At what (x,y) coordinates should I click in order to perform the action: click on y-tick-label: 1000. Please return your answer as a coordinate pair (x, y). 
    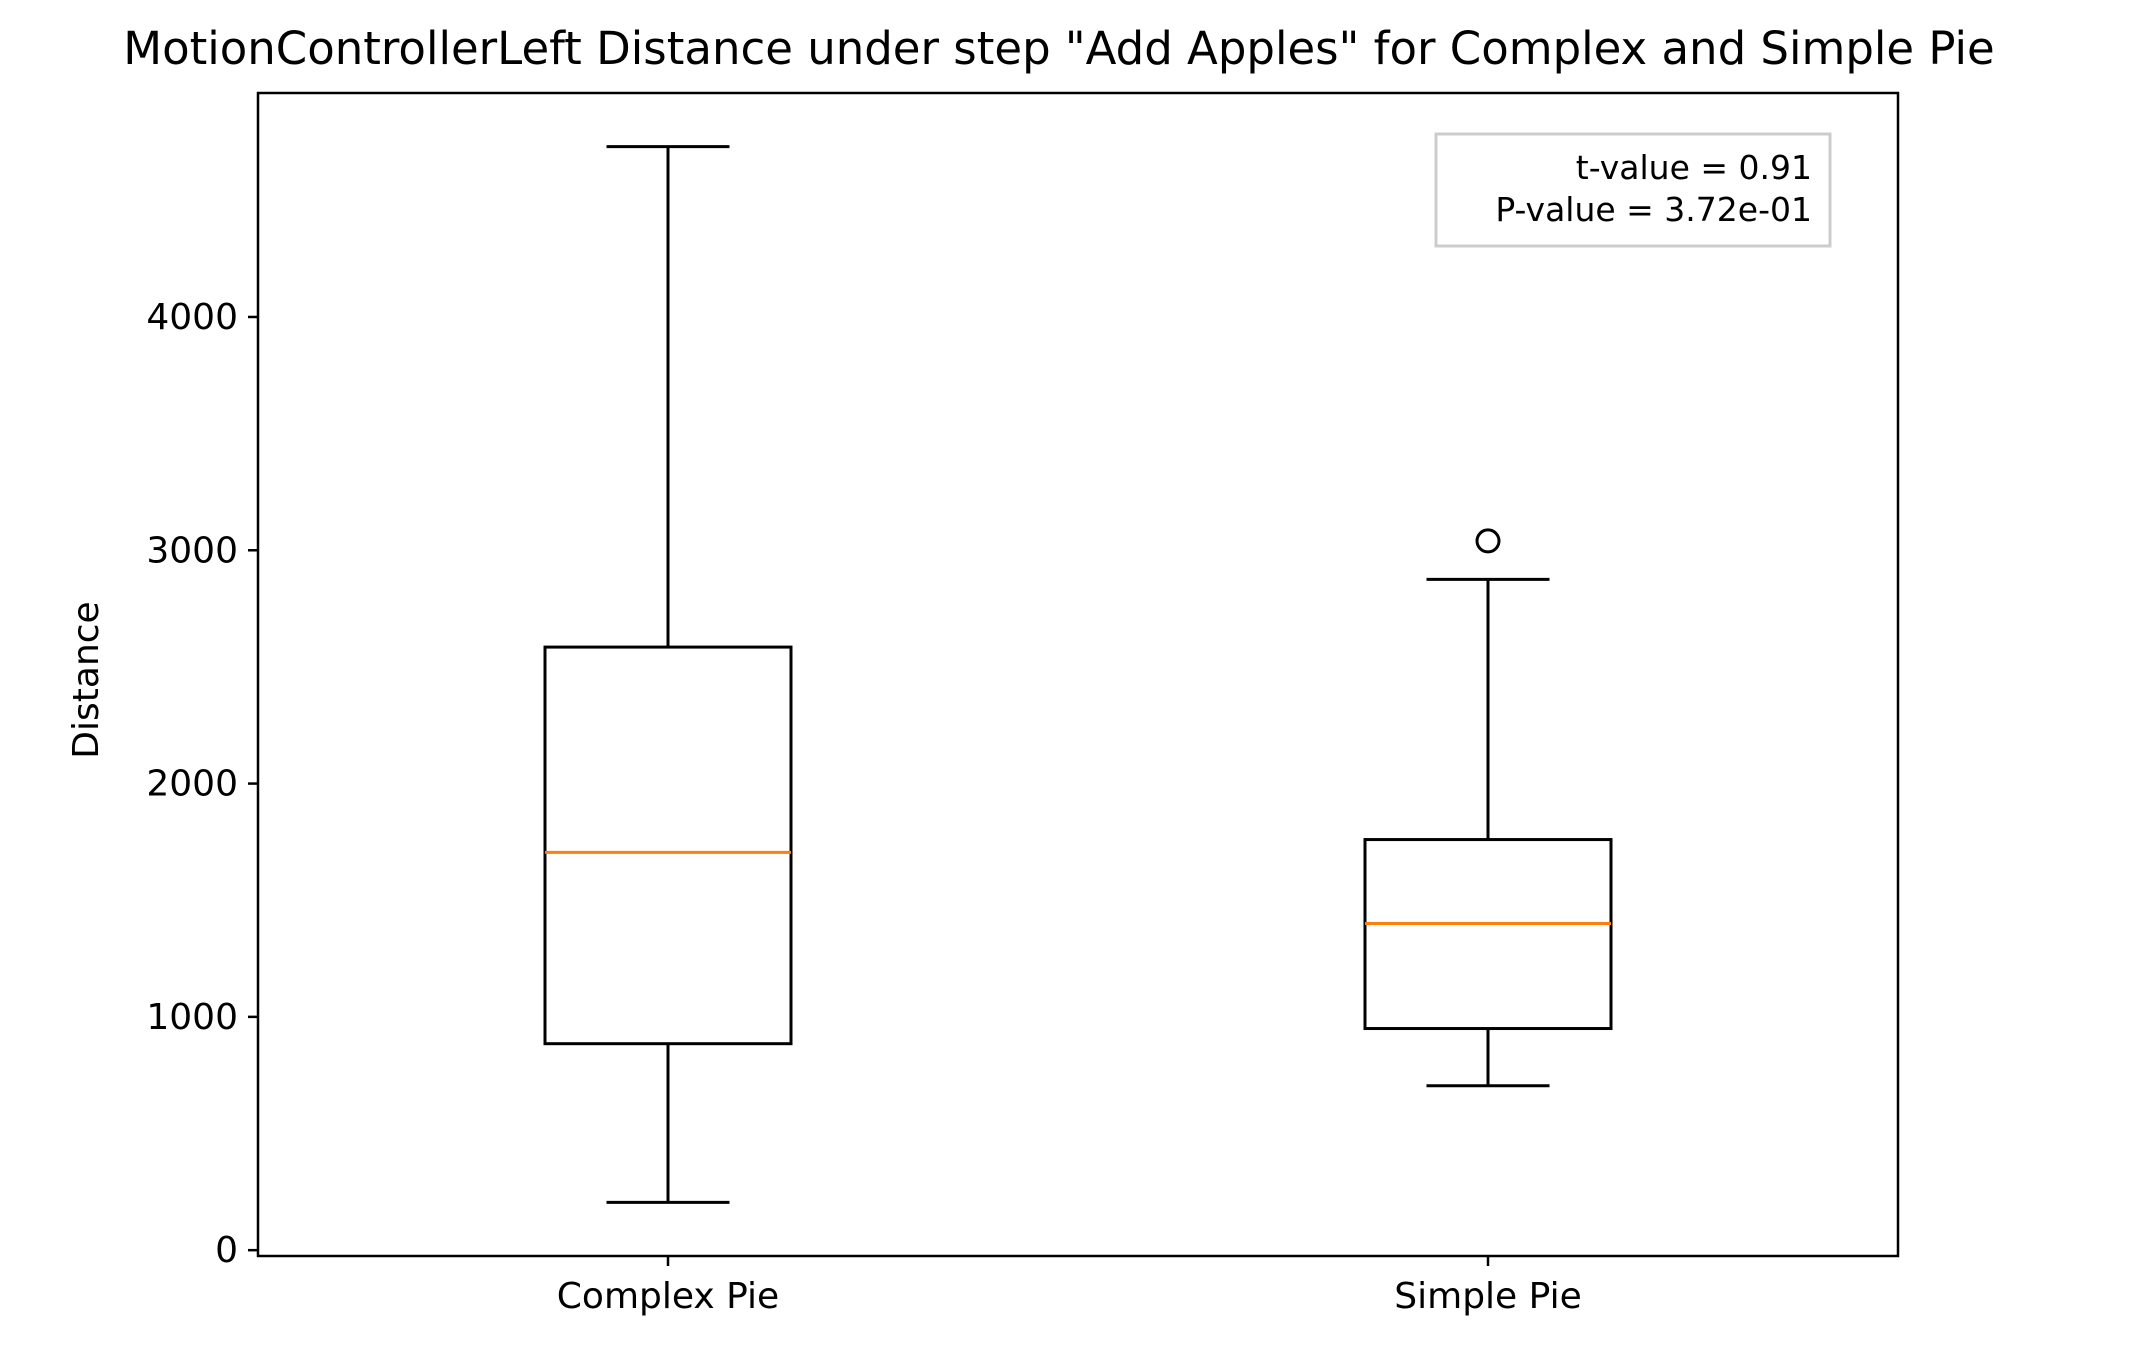
    Looking at the image, I should click on (192, 1017).